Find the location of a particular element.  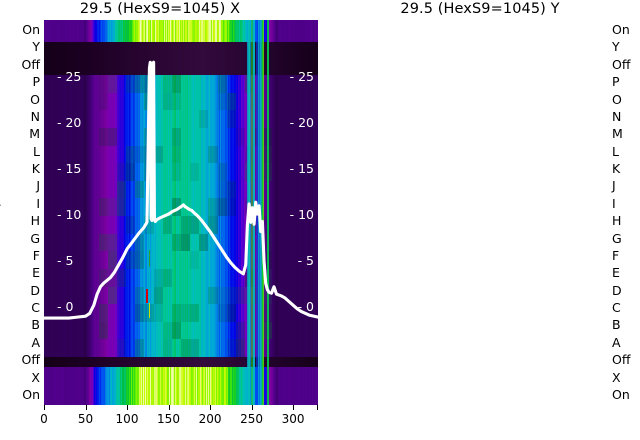

x-tick-label: 50 is located at coordinates (85, 419).